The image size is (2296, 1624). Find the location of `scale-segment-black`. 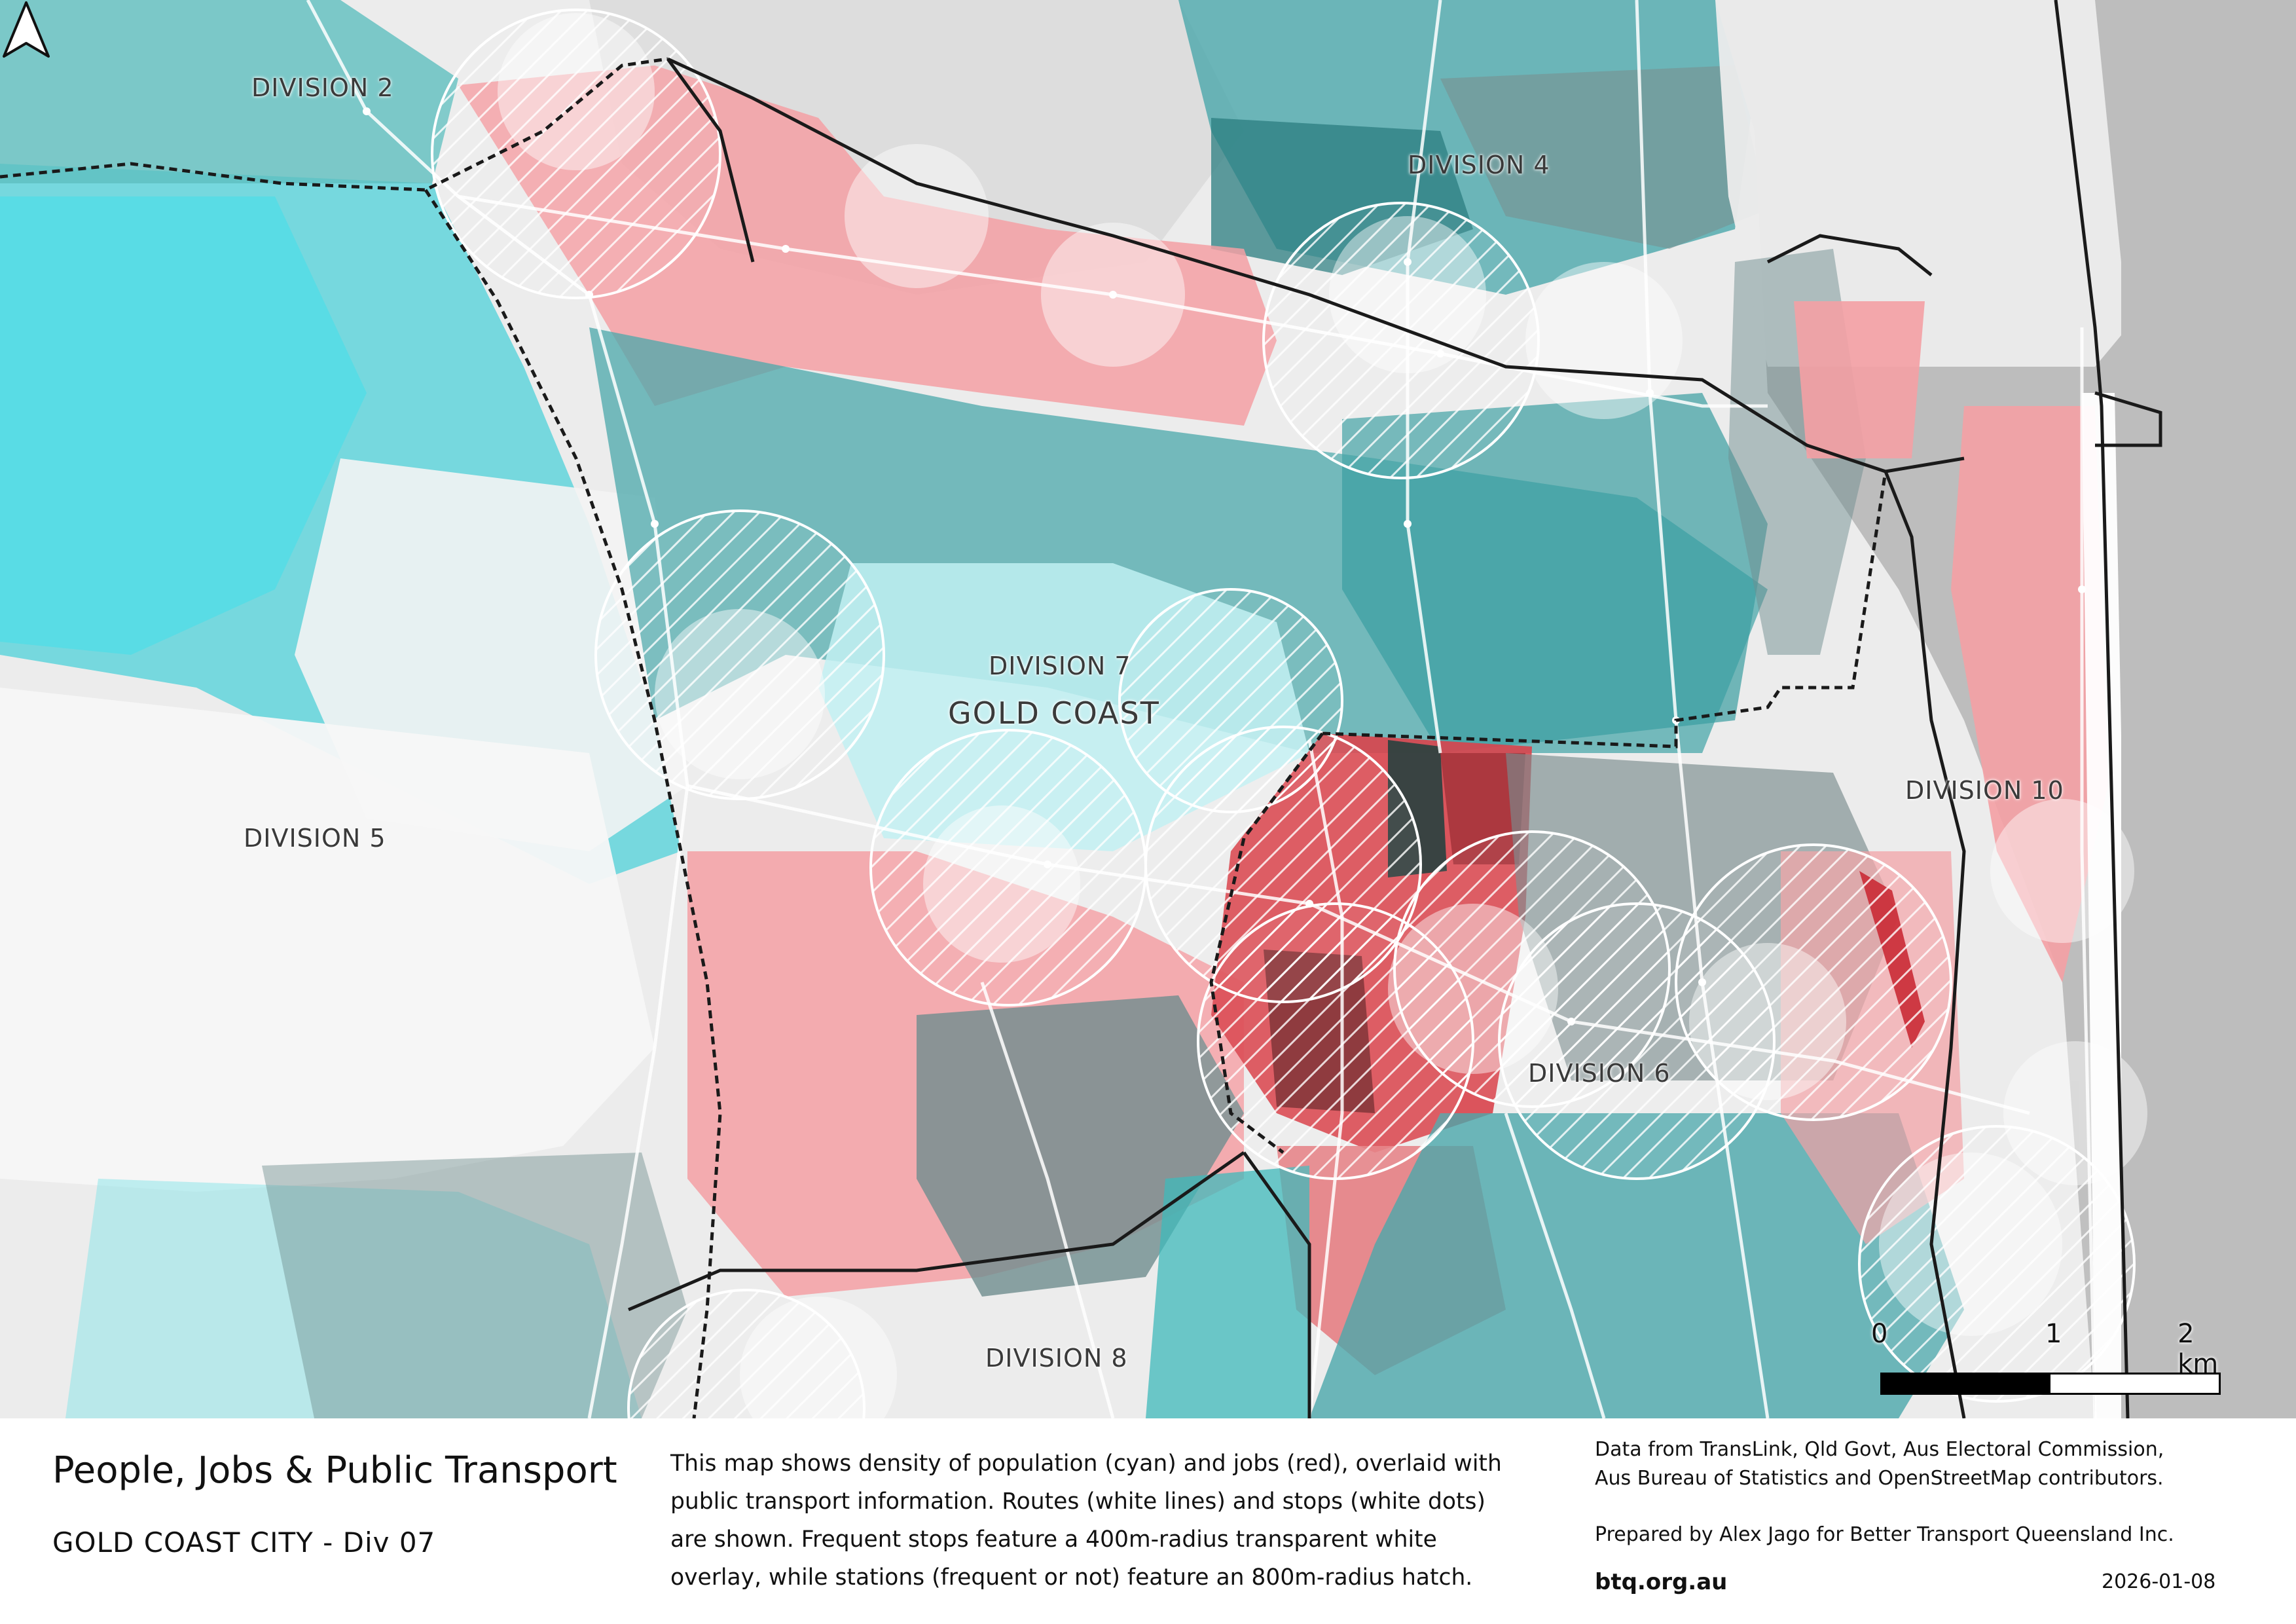

scale-segment-black is located at coordinates (1966, 1384).